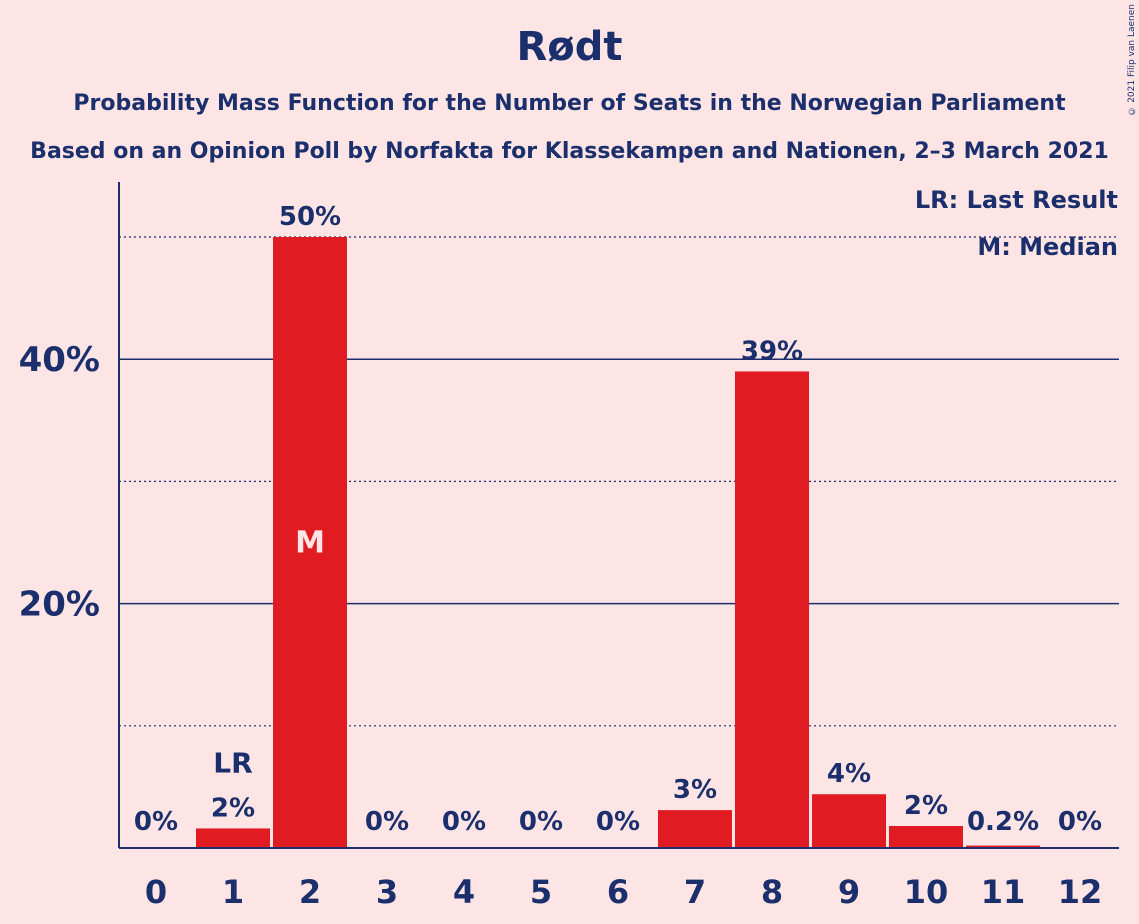  I want to click on data-label-12: 0%, so click(1080, 822).